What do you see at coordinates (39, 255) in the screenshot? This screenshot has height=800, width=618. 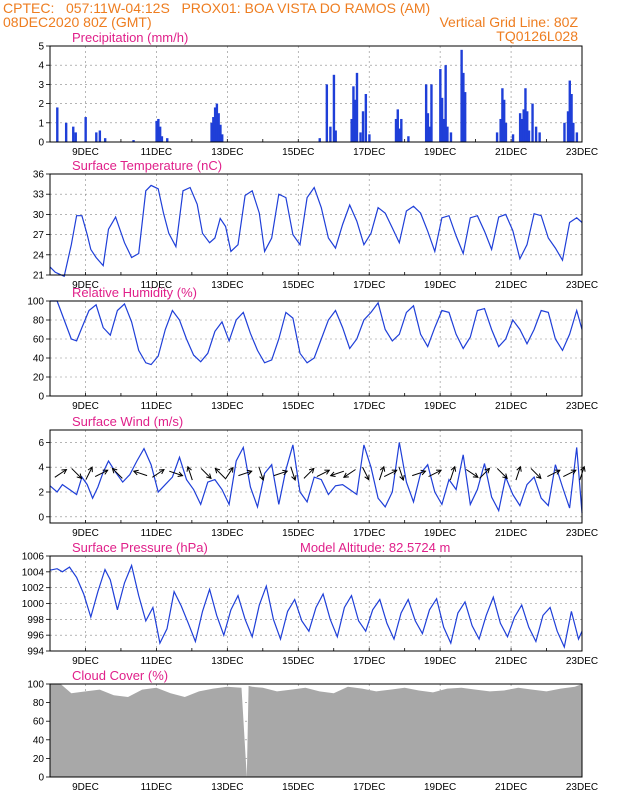 I see `y-tick-label: 24` at bounding box center [39, 255].